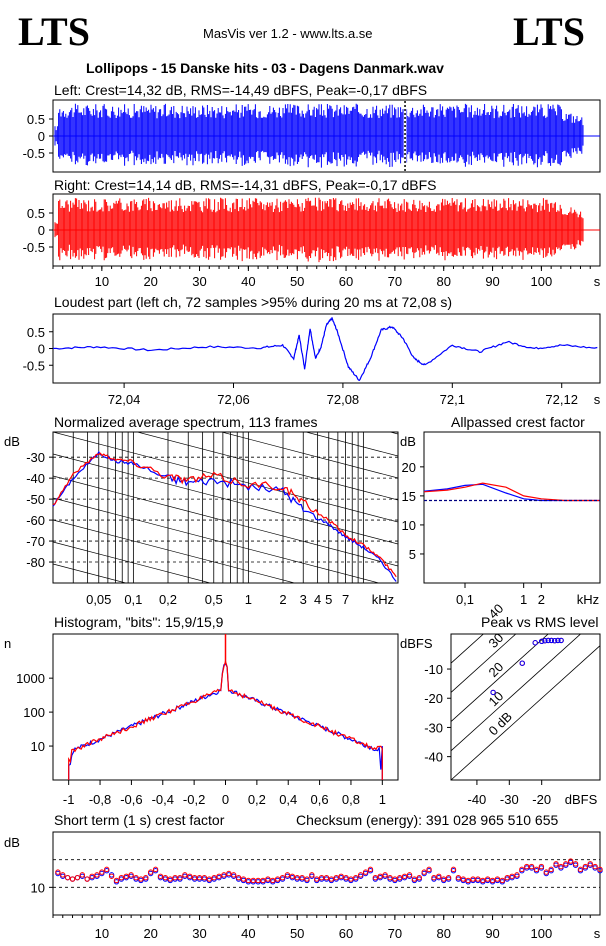 This screenshot has height=946, width=606. What do you see at coordinates (30, 678) in the screenshot?
I see `histogram-ytick-label: 1000` at bounding box center [30, 678].